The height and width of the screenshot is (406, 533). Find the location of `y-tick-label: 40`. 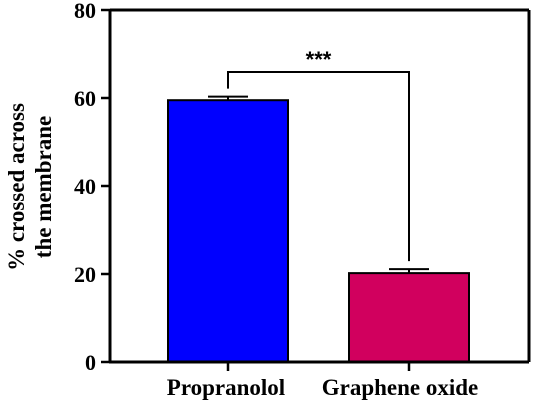

y-tick-label: 40 is located at coordinates (85, 186).